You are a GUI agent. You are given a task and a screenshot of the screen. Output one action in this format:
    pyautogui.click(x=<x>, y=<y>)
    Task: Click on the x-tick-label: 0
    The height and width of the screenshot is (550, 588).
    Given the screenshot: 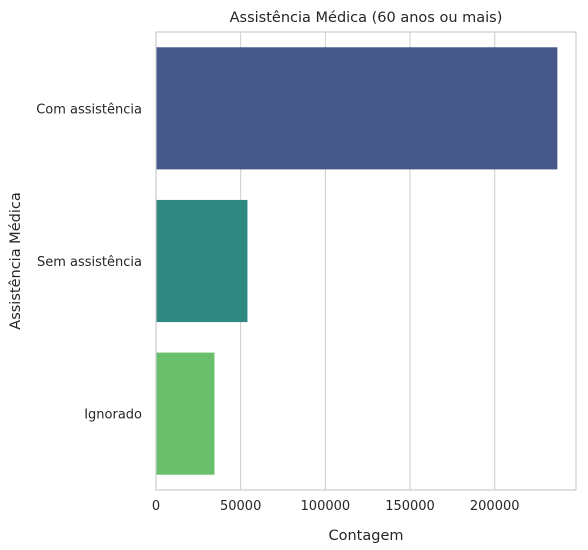 What is the action you would take?
    pyautogui.click(x=156, y=506)
    